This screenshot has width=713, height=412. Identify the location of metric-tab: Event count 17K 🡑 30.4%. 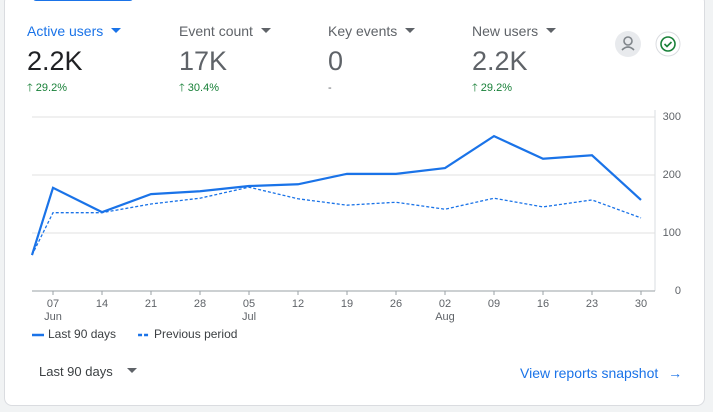
(225, 58).